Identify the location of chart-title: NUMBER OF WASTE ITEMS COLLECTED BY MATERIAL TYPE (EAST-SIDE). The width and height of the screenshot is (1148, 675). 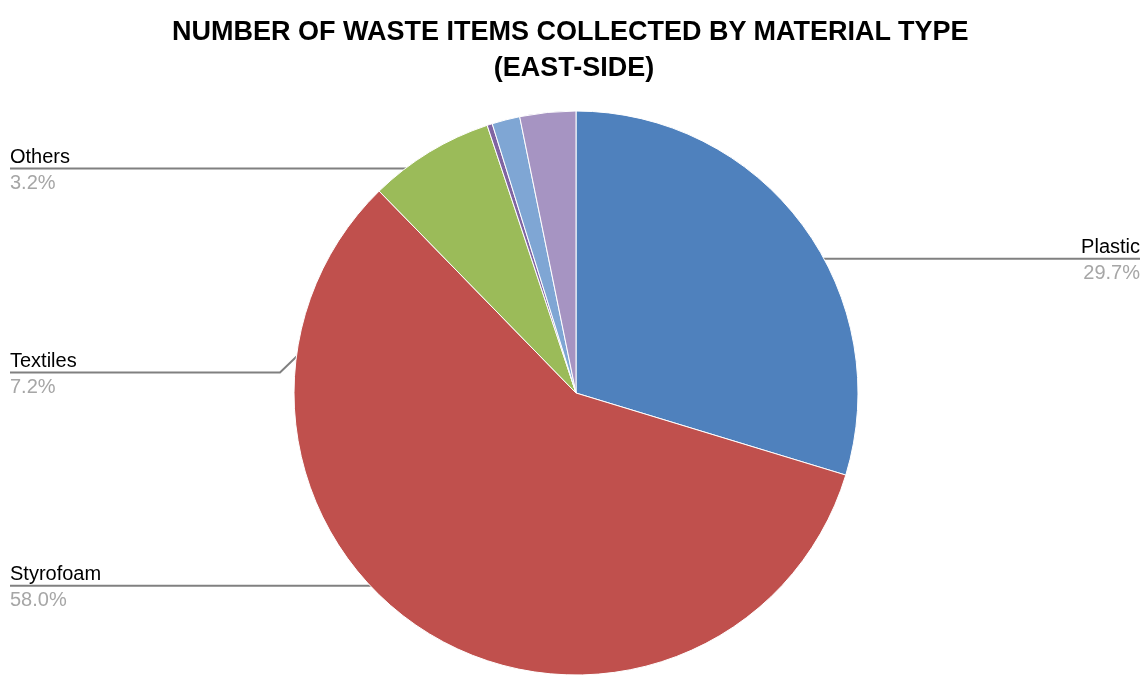
(574, 49).